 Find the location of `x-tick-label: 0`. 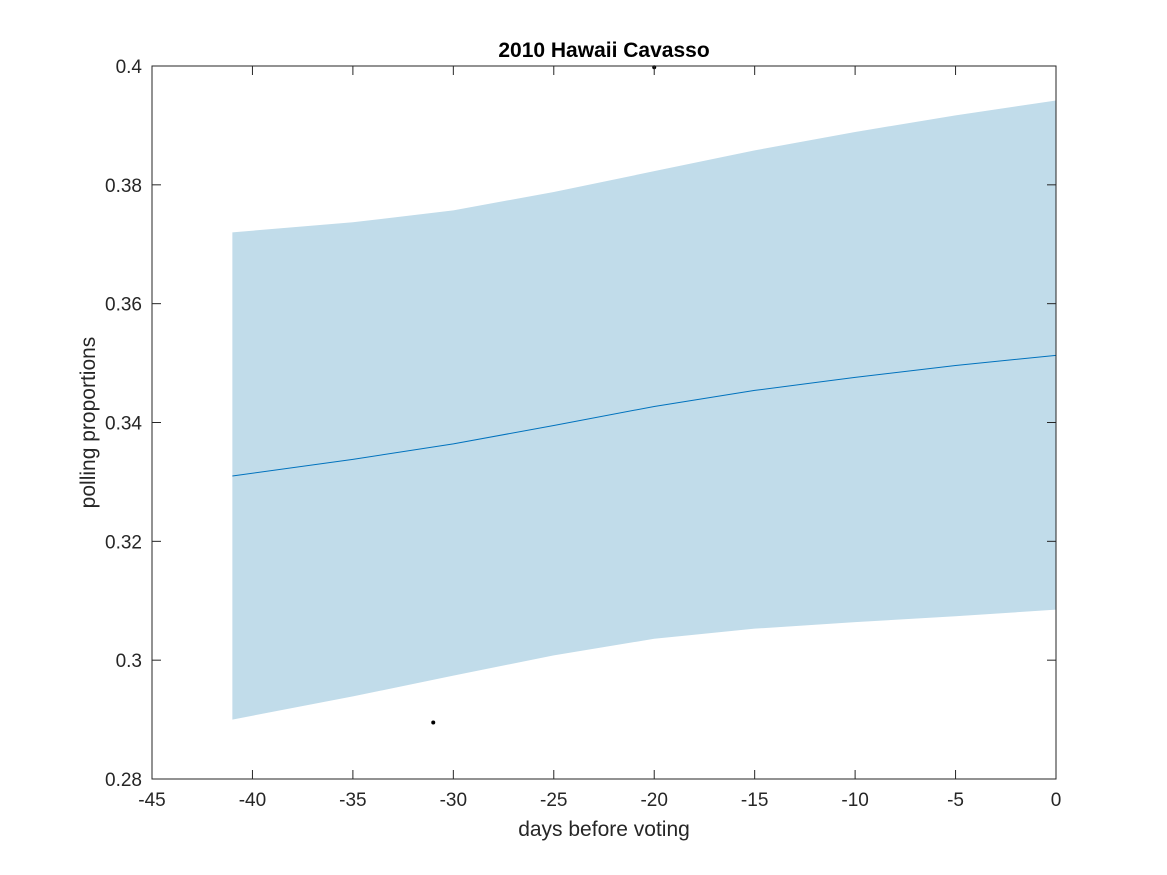

x-tick-label: 0 is located at coordinates (1056, 800).